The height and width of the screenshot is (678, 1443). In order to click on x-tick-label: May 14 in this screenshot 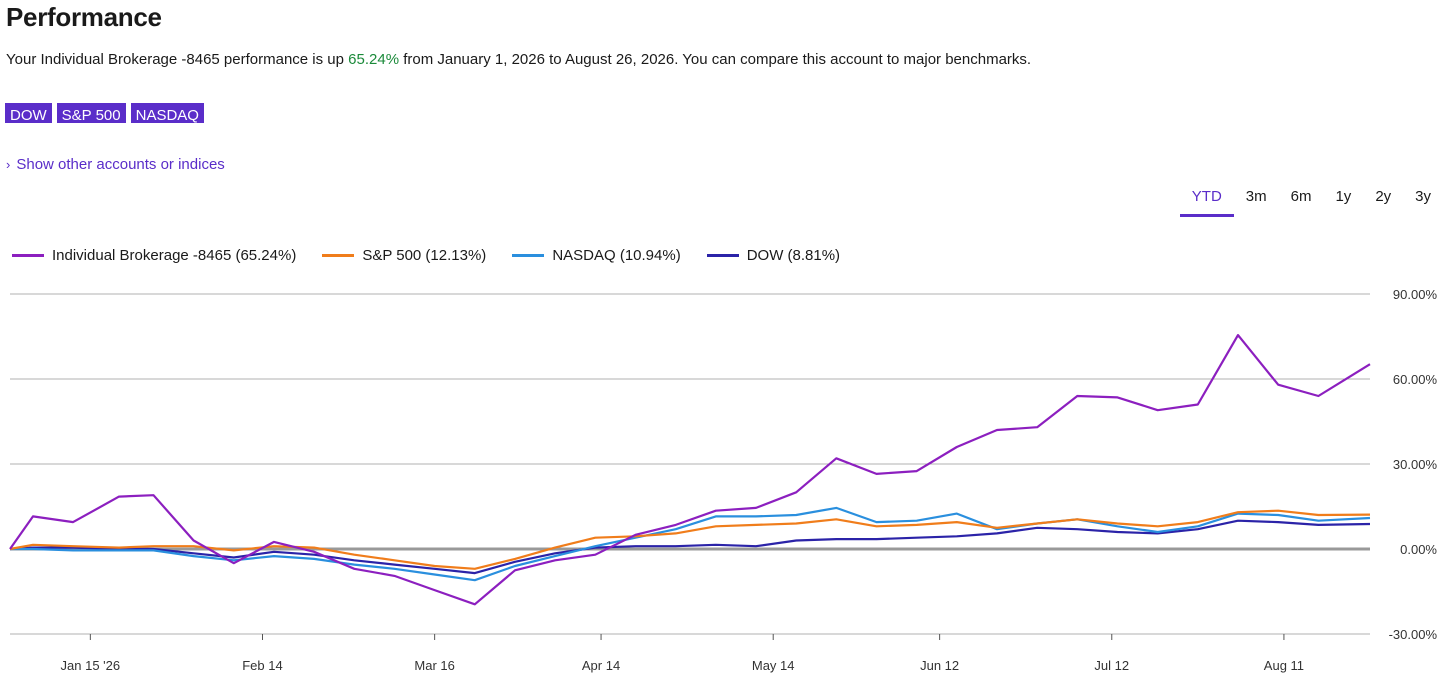, I will do `click(773, 665)`.